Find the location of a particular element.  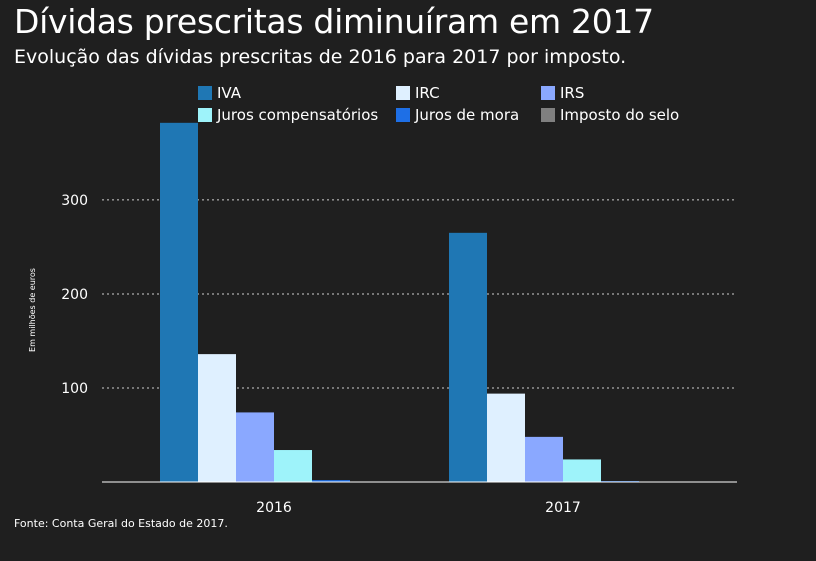

legend-item: IRS is located at coordinates (562, 93).